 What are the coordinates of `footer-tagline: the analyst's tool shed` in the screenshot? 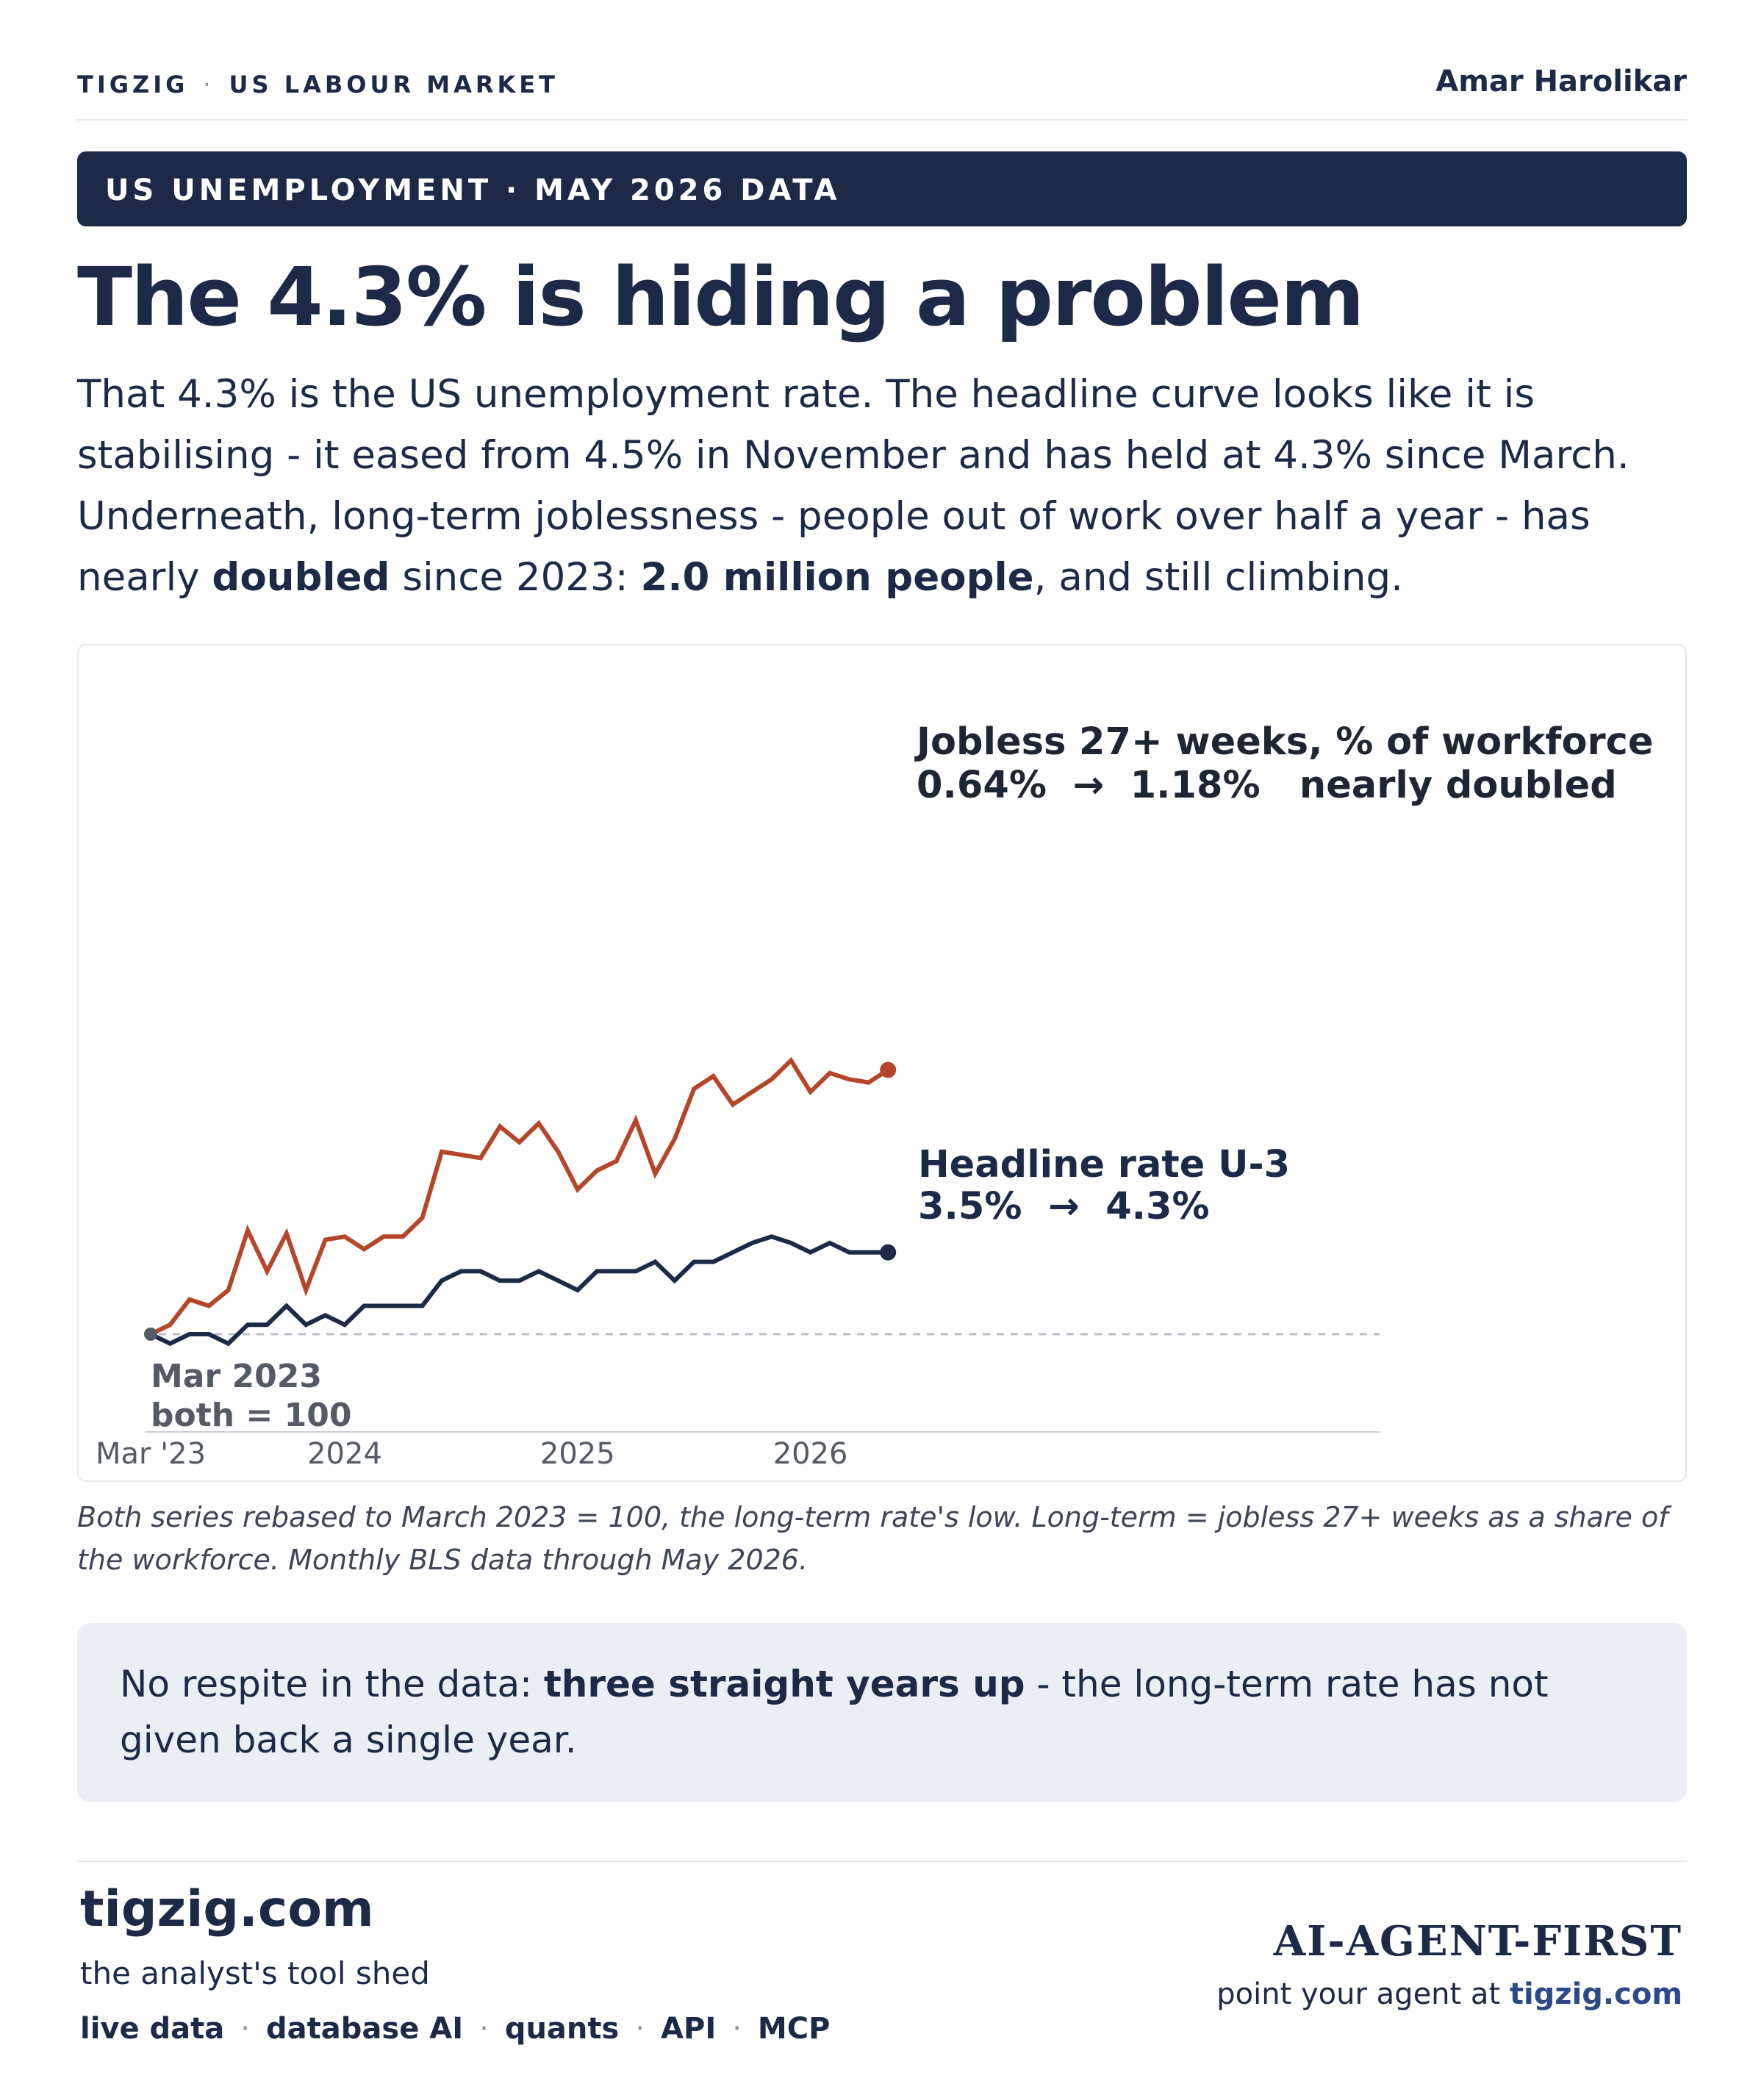 It's located at (255, 1973).